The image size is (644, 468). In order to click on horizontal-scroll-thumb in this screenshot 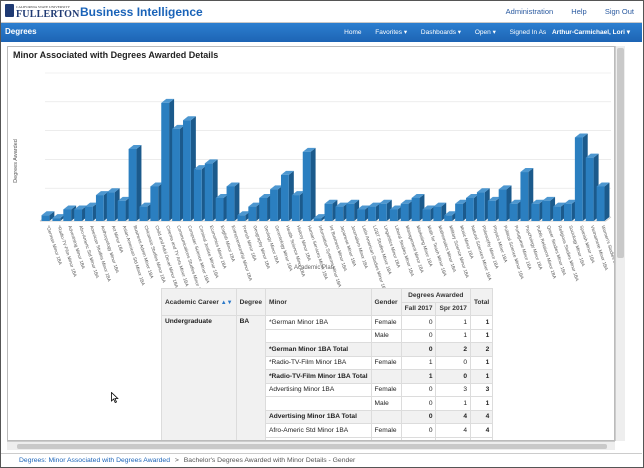, I will do `click(312, 446)`.